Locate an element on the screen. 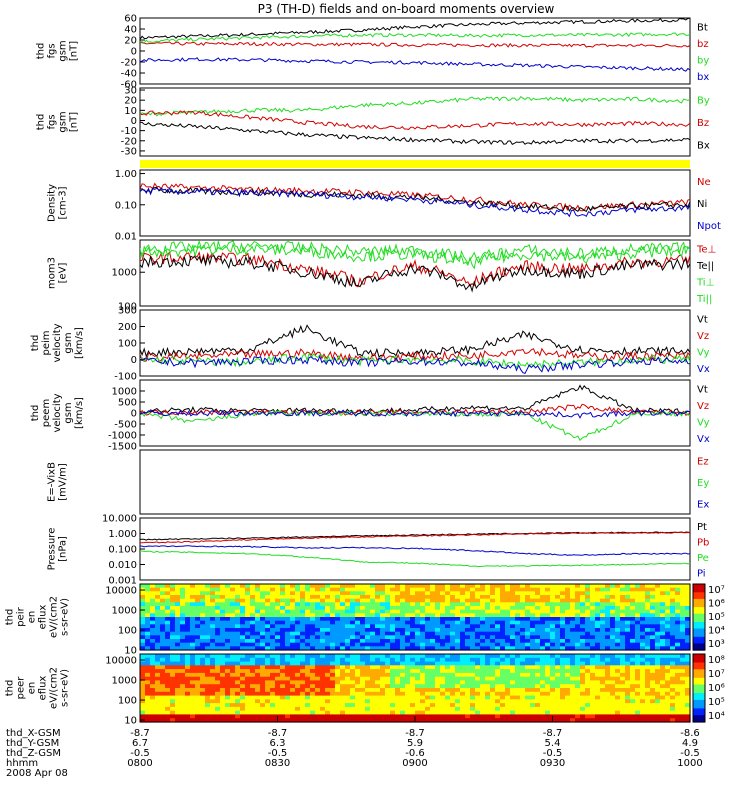  y-tick-label: 0 is located at coordinates (134, 414).